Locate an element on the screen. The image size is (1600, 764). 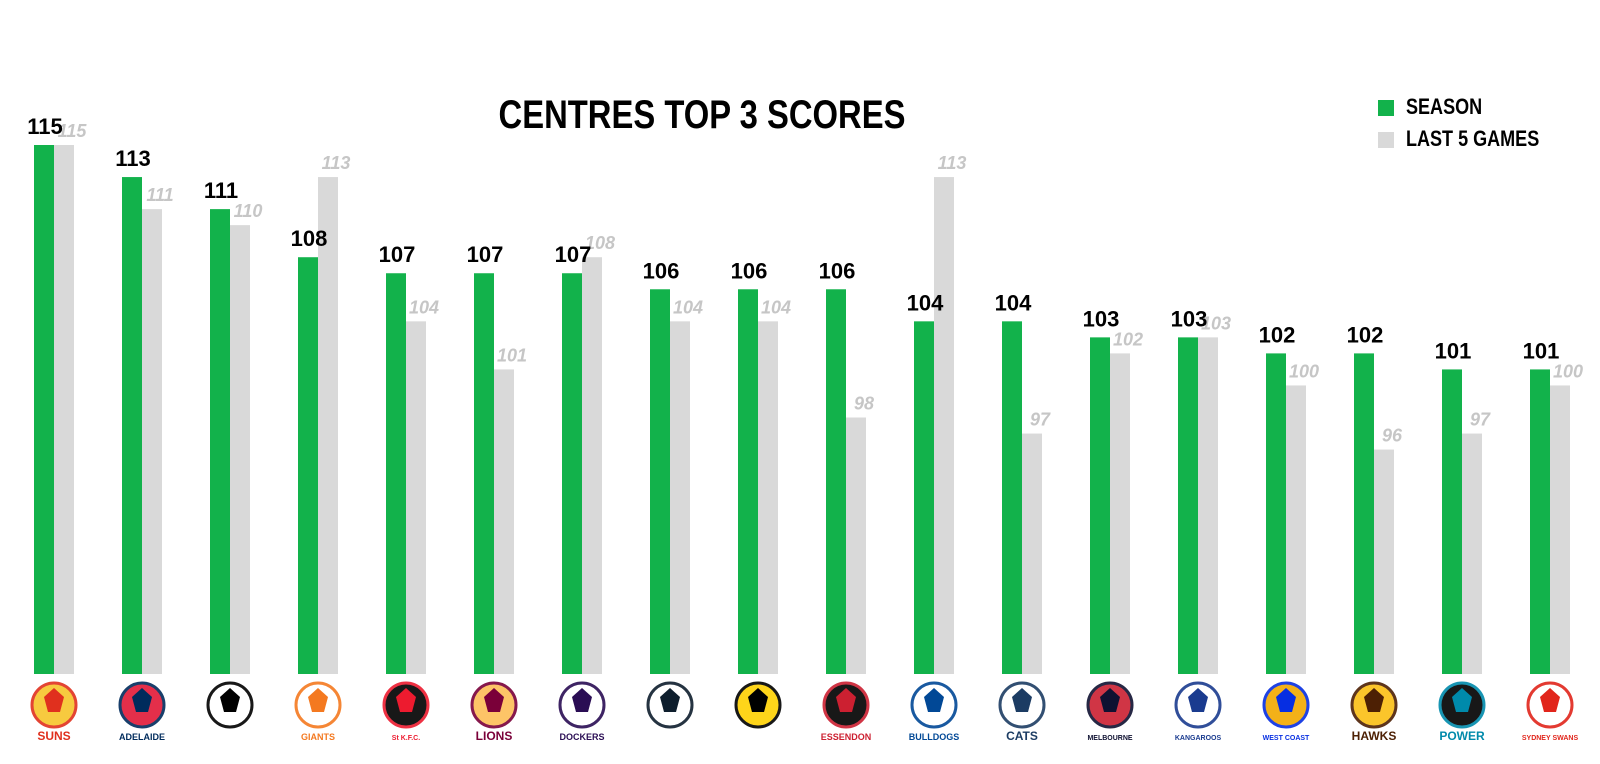
label-season-5: 107 is located at coordinates (485, 254).